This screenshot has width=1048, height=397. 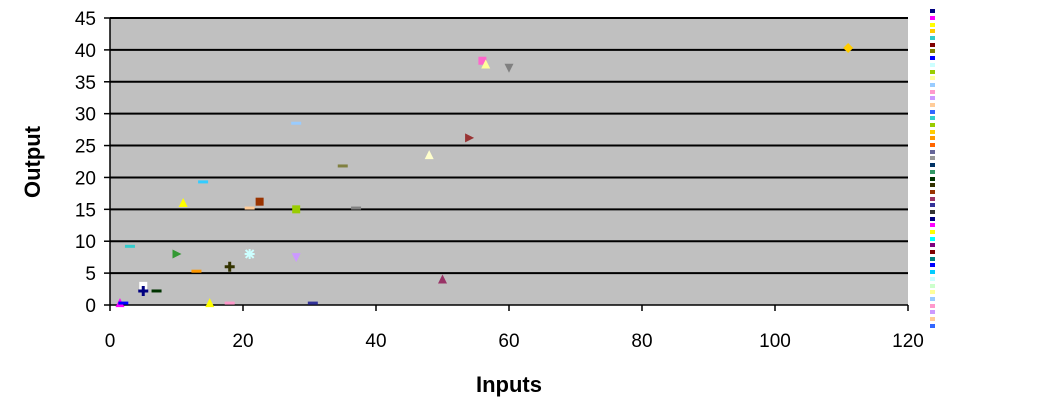 I want to click on x-tick-label: 60, so click(x=508, y=341).